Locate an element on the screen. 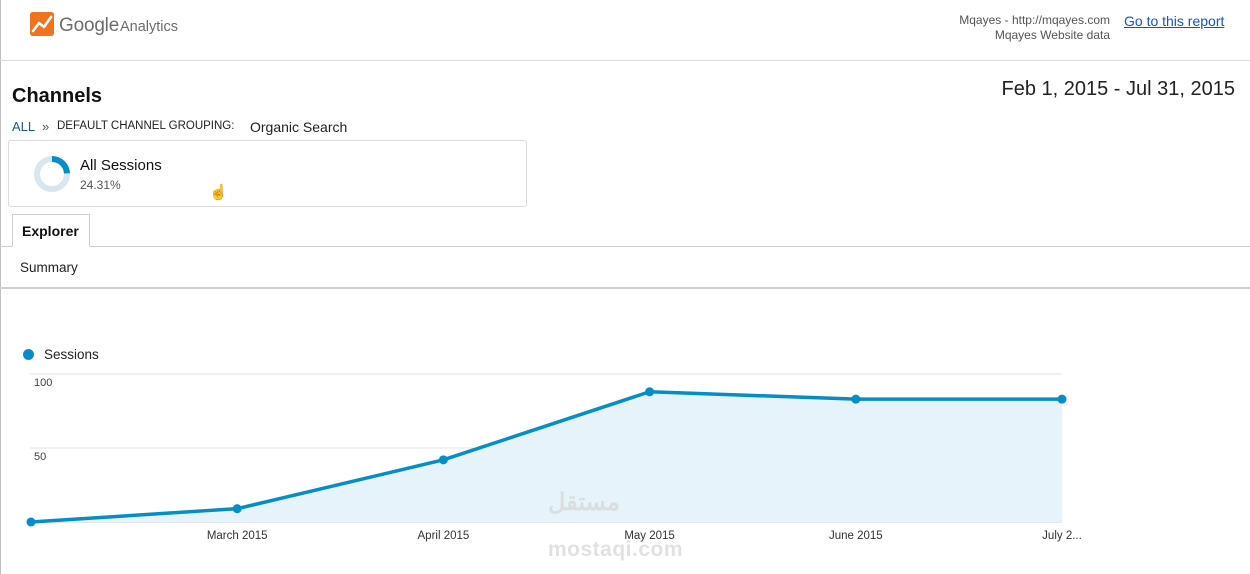 Image resolution: width=1250 pixels, height=574 pixels. hand-cursor-icon: ☝ is located at coordinates (218, 192).